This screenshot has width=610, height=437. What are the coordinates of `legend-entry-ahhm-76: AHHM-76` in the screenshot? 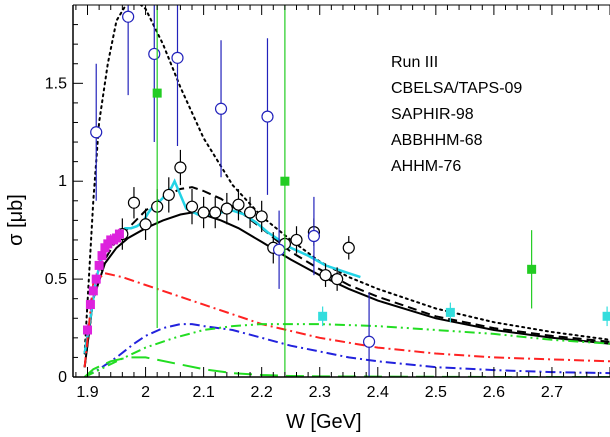 It's located at (426, 166).